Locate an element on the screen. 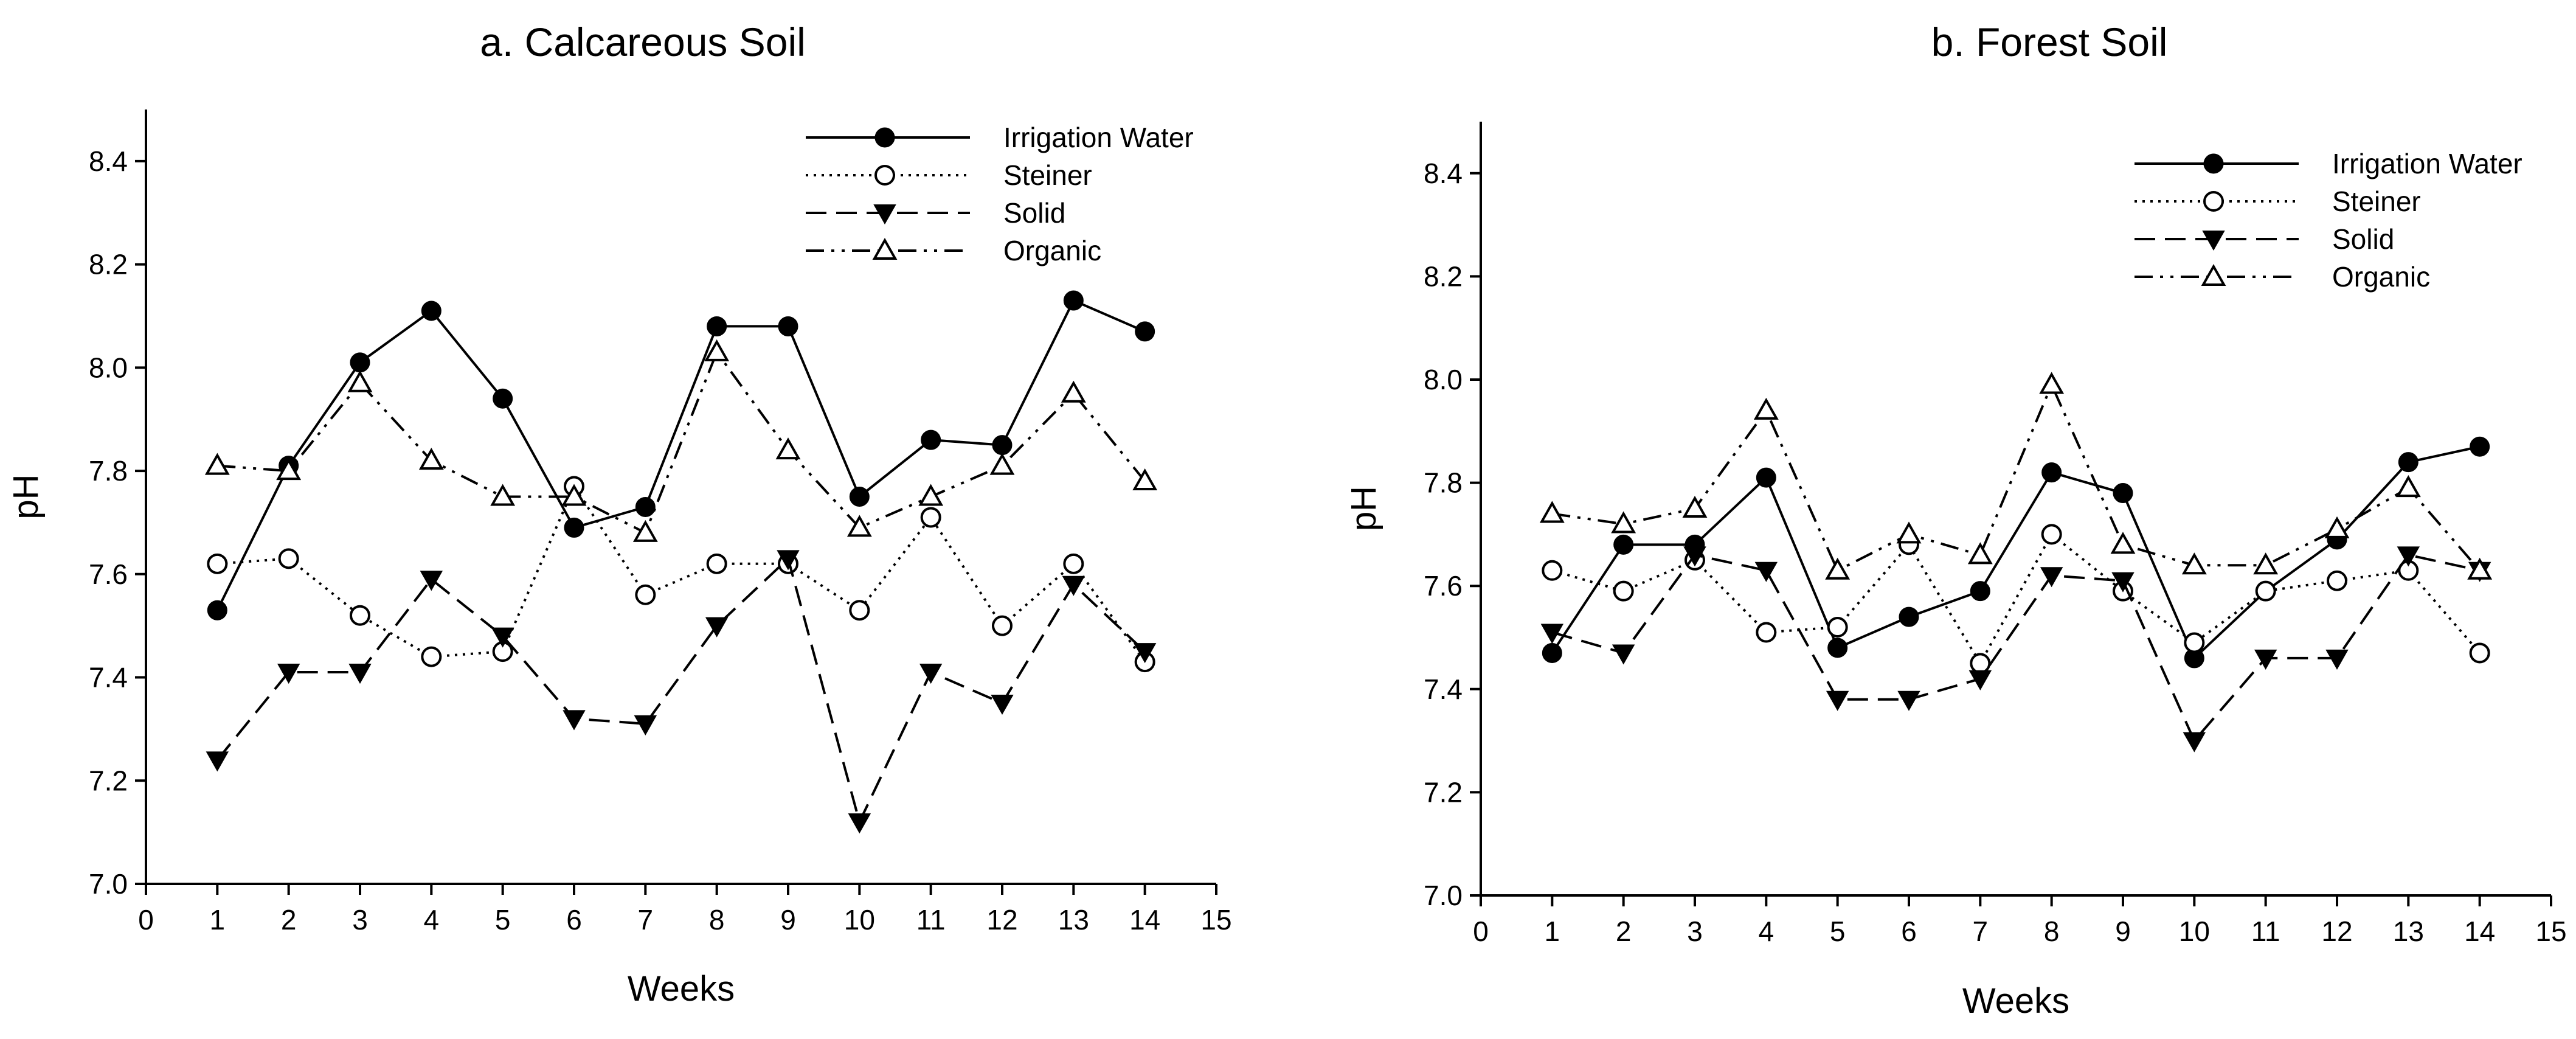 The image size is (2576, 1039). y-tick-label: 7.6 is located at coordinates (108, 574).